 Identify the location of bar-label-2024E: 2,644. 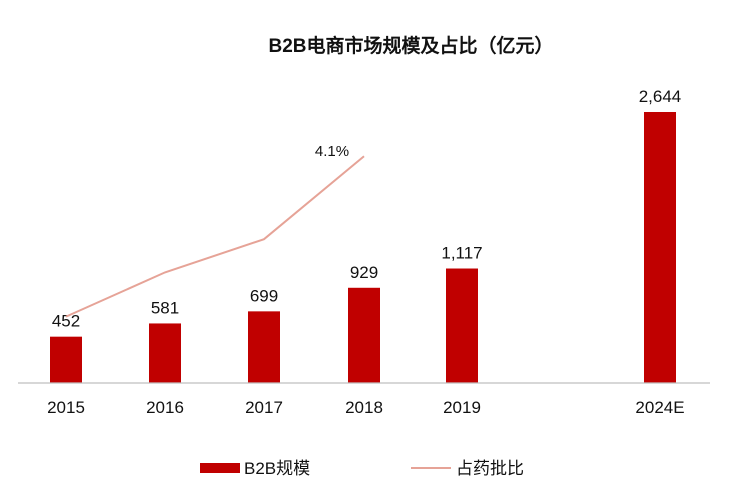
(660, 96).